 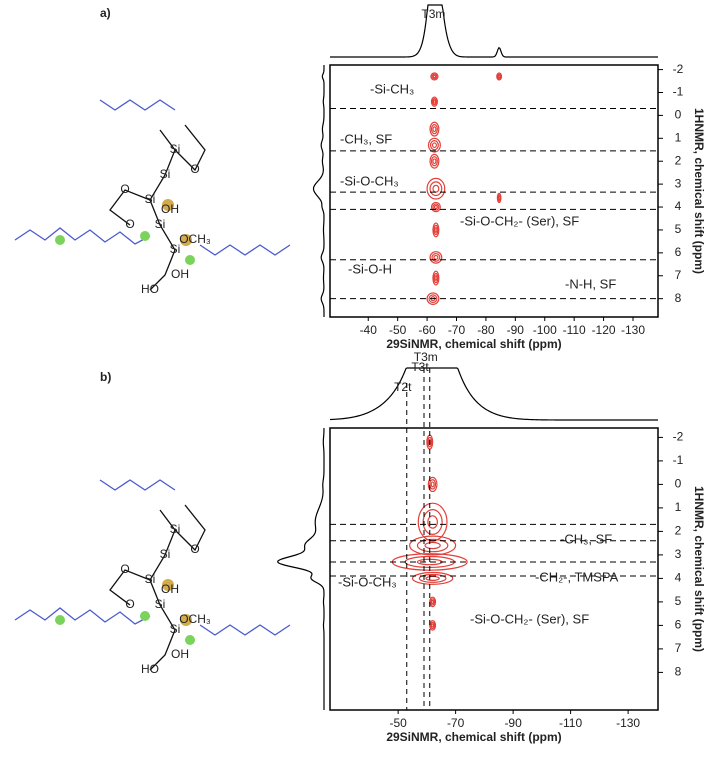 What do you see at coordinates (678, 507) in the screenshot?
I see `y-tick-label: 1` at bounding box center [678, 507].